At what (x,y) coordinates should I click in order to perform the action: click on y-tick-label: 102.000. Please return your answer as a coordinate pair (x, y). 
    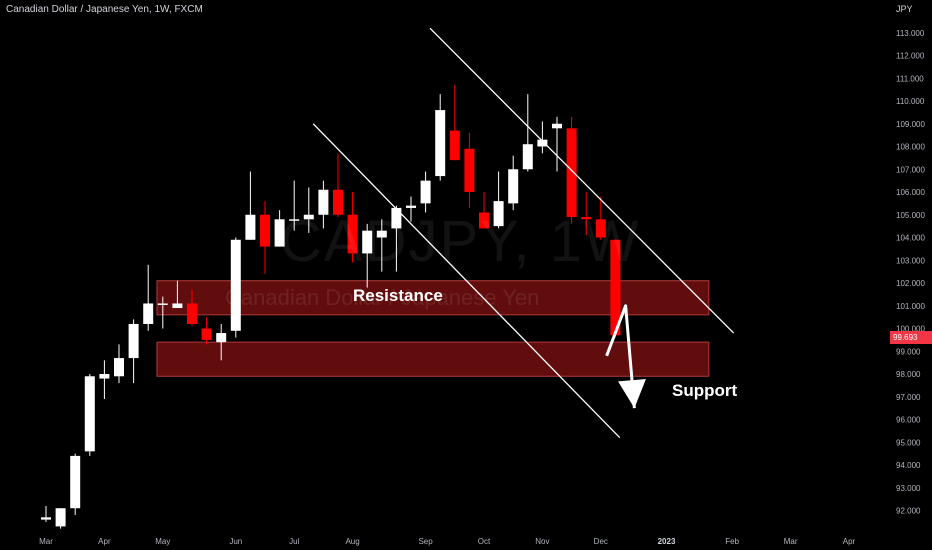
    Looking at the image, I should click on (910, 283).